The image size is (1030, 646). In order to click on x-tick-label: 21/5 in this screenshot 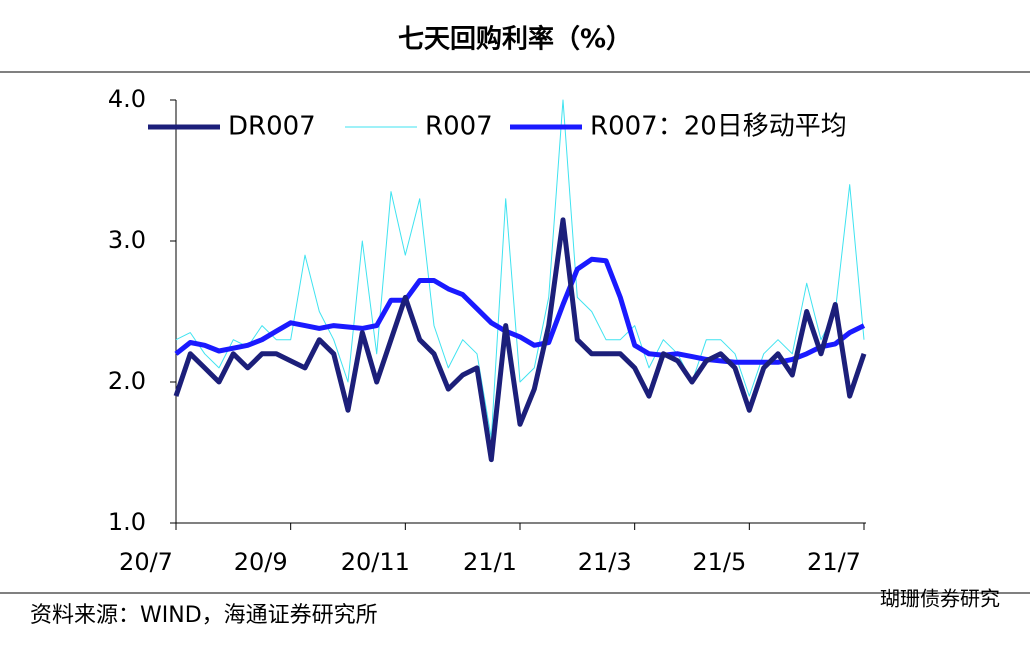, I will do `click(719, 562)`.